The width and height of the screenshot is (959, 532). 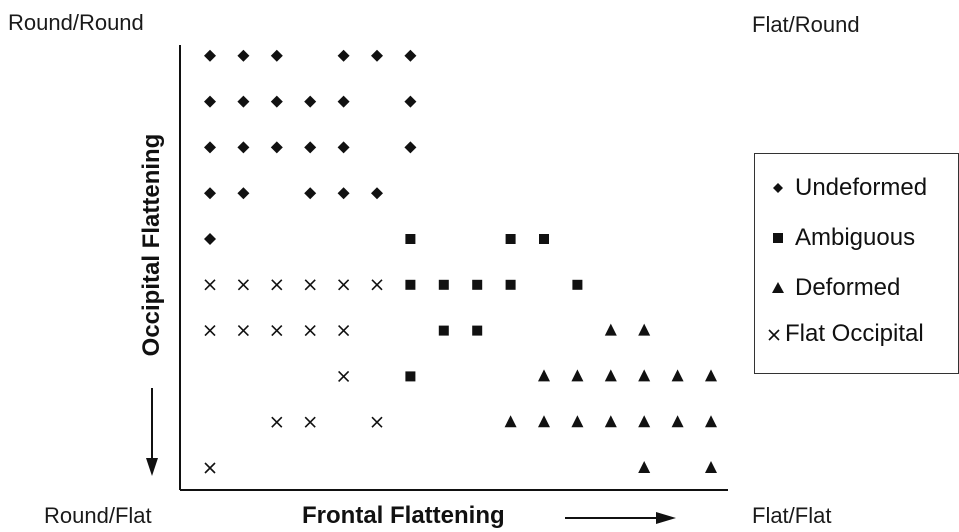 I want to click on triangle-icon, so click(x=778, y=287).